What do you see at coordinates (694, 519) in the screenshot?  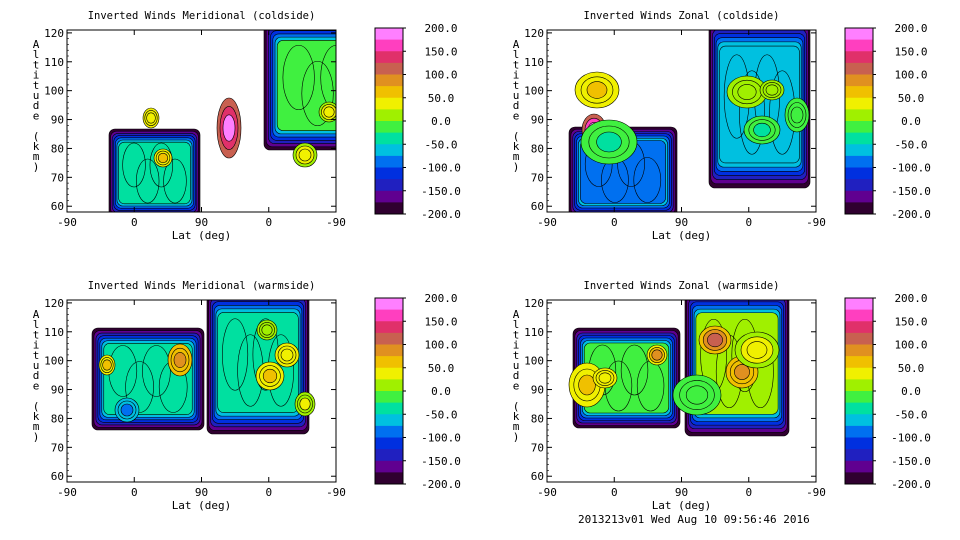 I see `footer-timestamp: 2013213v01 Wed Aug 10 09:56:46 2016` at bounding box center [694, 519].